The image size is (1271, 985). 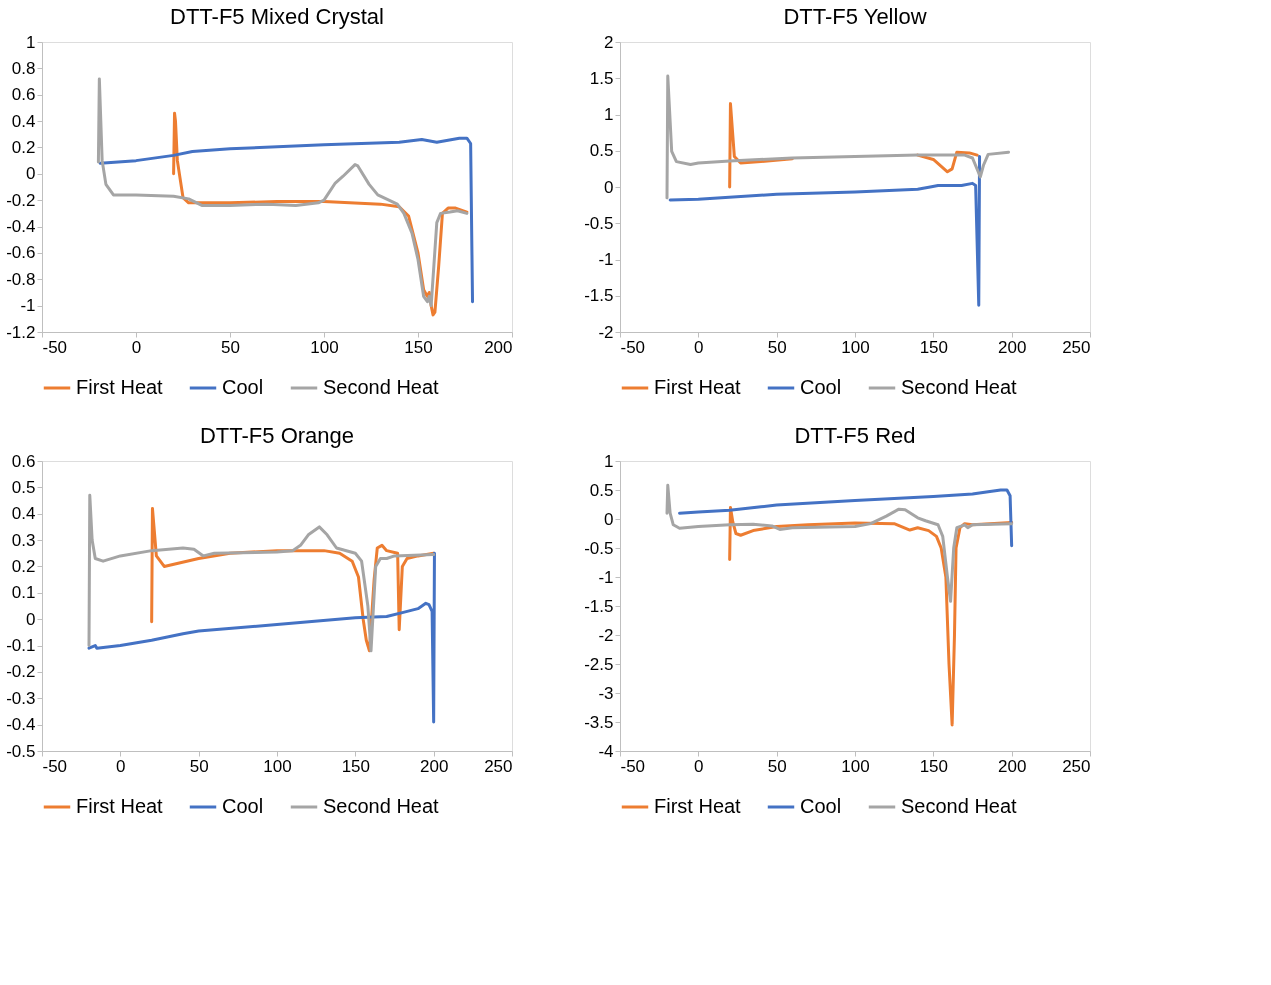 What do you see at coordinates (23, 68) in the screenshot?
I see `y-tick-label: 0.8` at bounding box center [23, 68].